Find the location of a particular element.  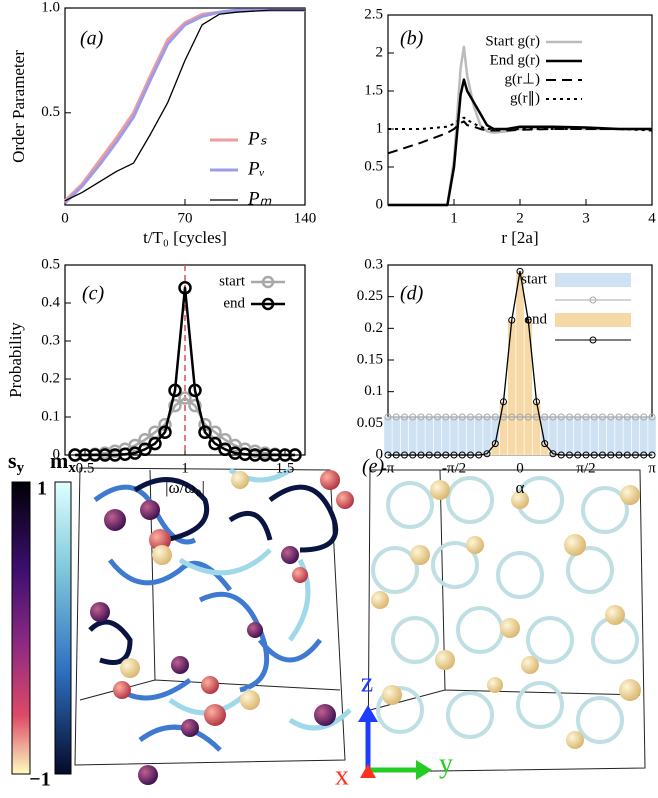

panel-label: (c) is located at coordinates (93, 294).